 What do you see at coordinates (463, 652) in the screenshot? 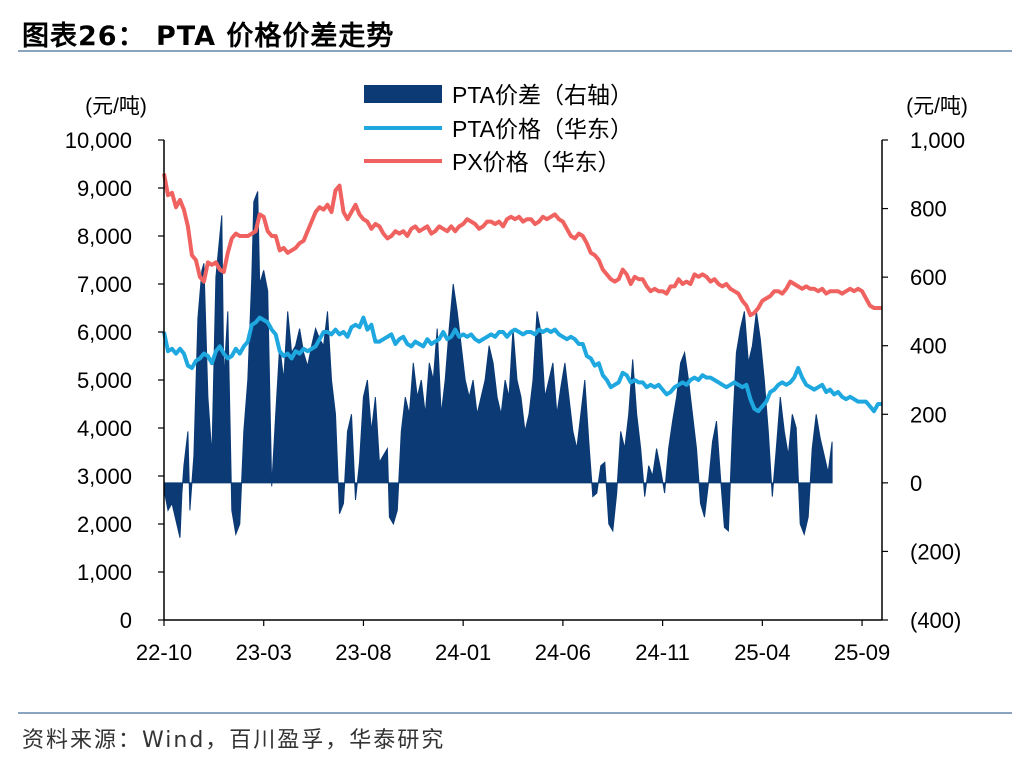
I see `x-axis-tick-label: 24-01` at bounding box center [463, 652].